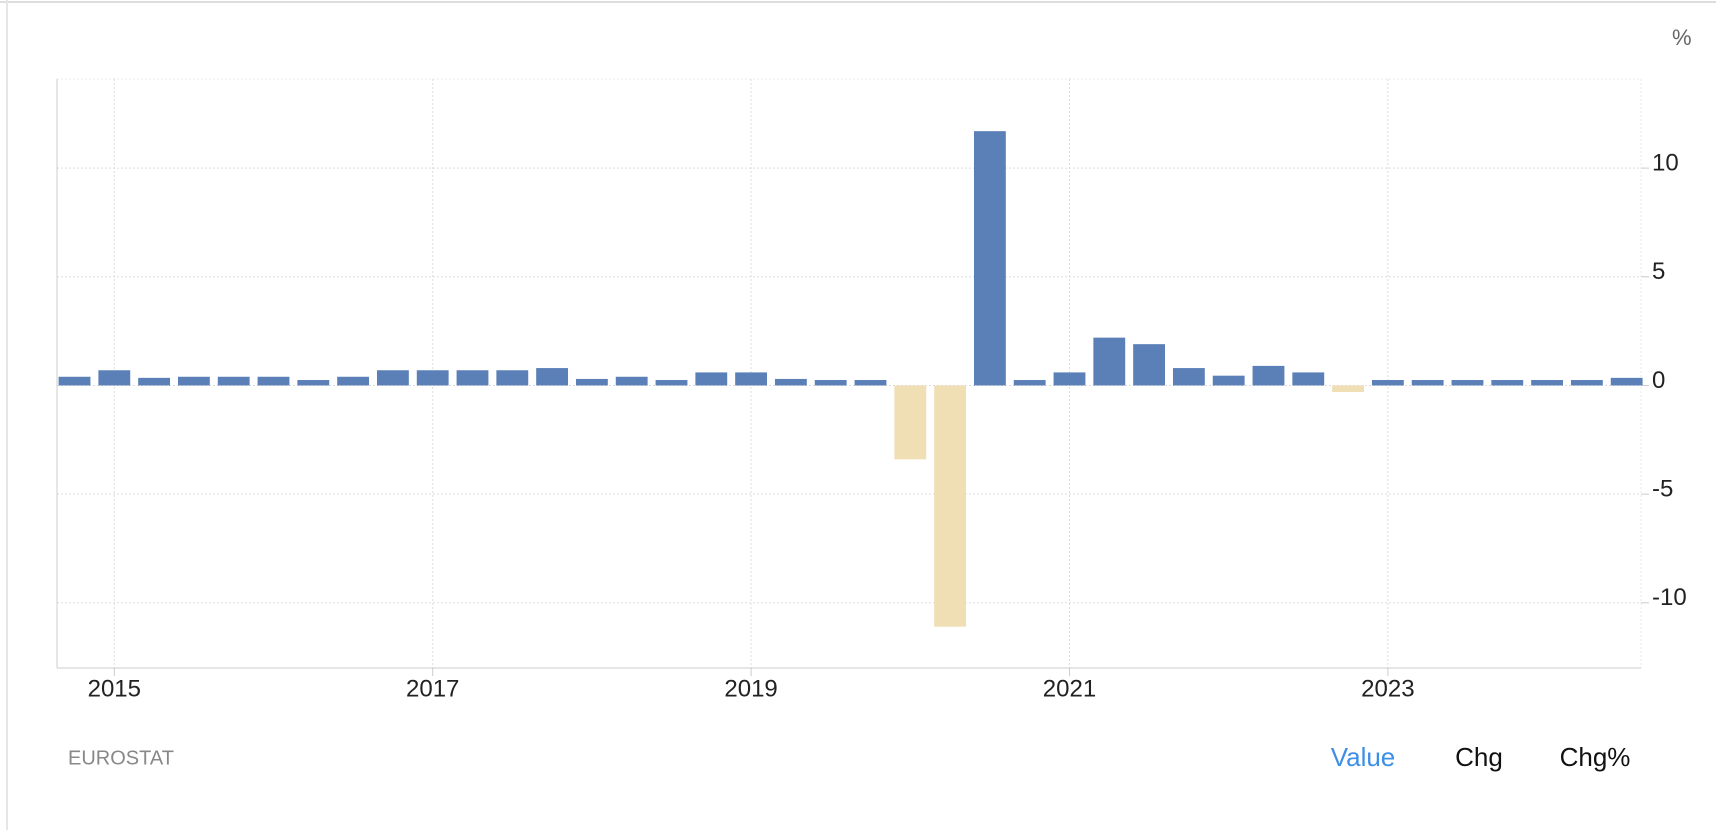 The height and width of the screenshot is (830, 1716). I want to click on x-tick-label: 2015, so click(114, 688).